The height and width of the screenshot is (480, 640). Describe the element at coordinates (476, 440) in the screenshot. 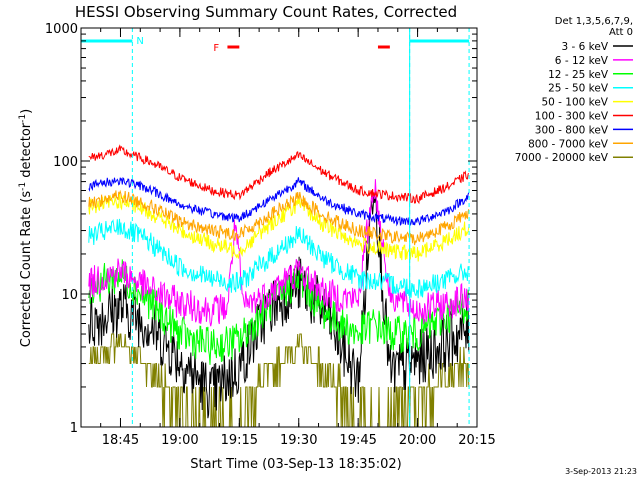

I see `x-tick-label: 20:15` at that location.